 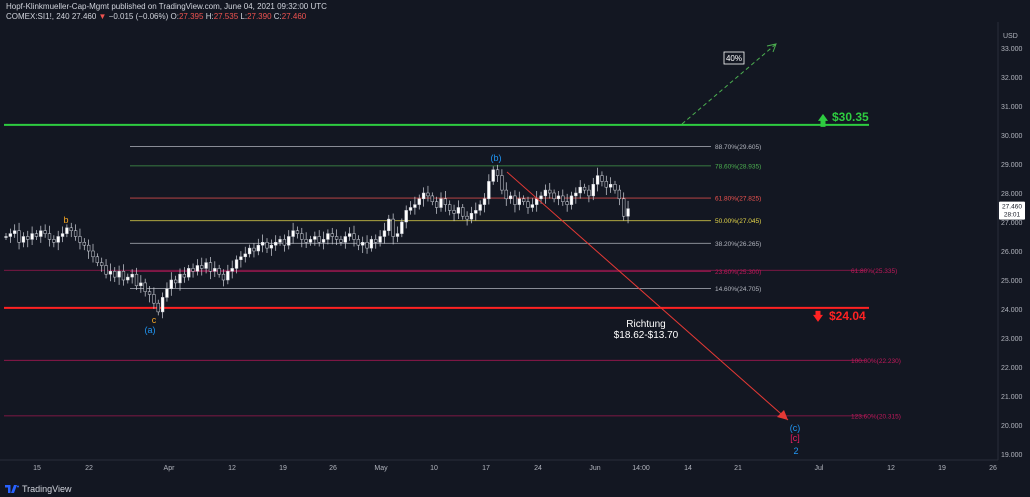 I want to click on target-annotation-line1: Richtung, so click(x=645, y=324).